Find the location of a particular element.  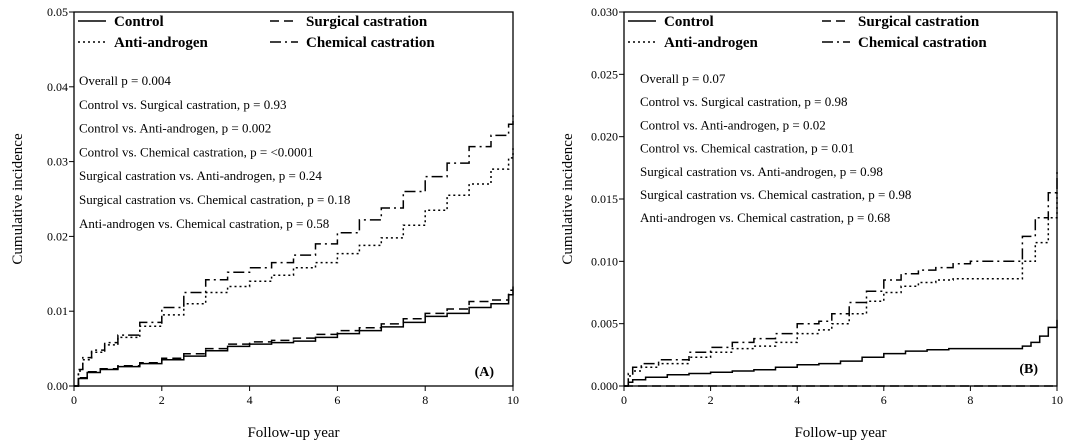

y-tick-label: 0.010 is located at coordinates (604, 261).